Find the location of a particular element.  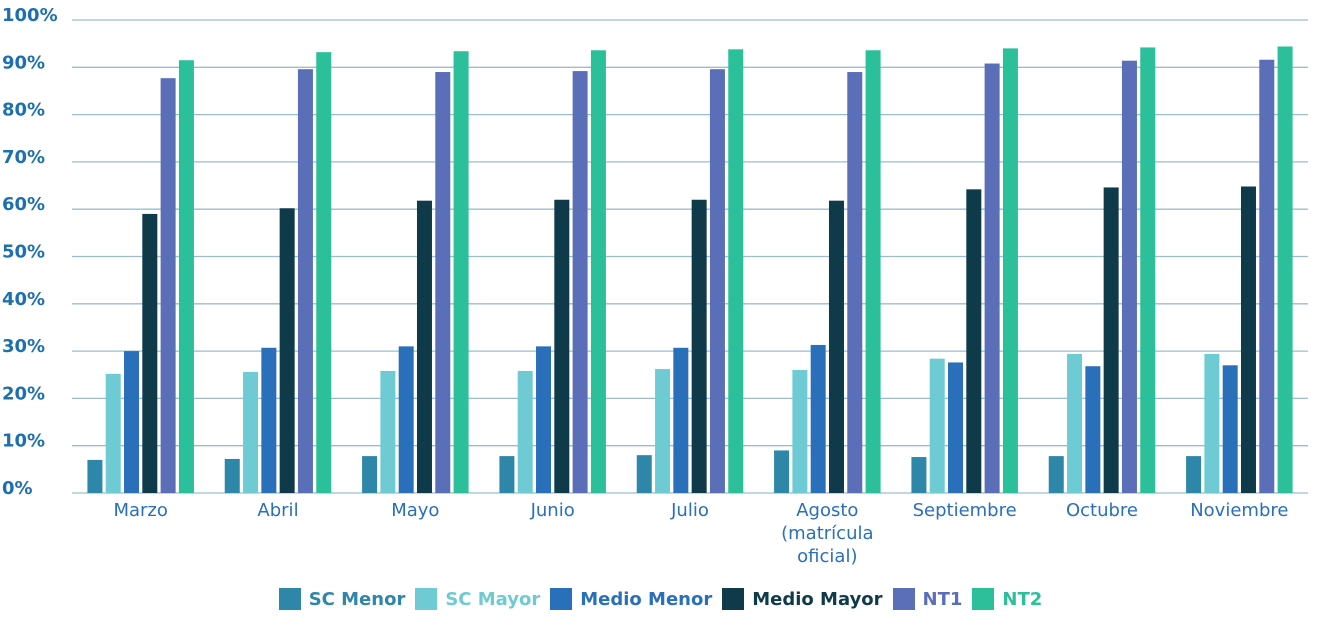

legend-label: Medio Mayor is located at coordinates (817, 599).